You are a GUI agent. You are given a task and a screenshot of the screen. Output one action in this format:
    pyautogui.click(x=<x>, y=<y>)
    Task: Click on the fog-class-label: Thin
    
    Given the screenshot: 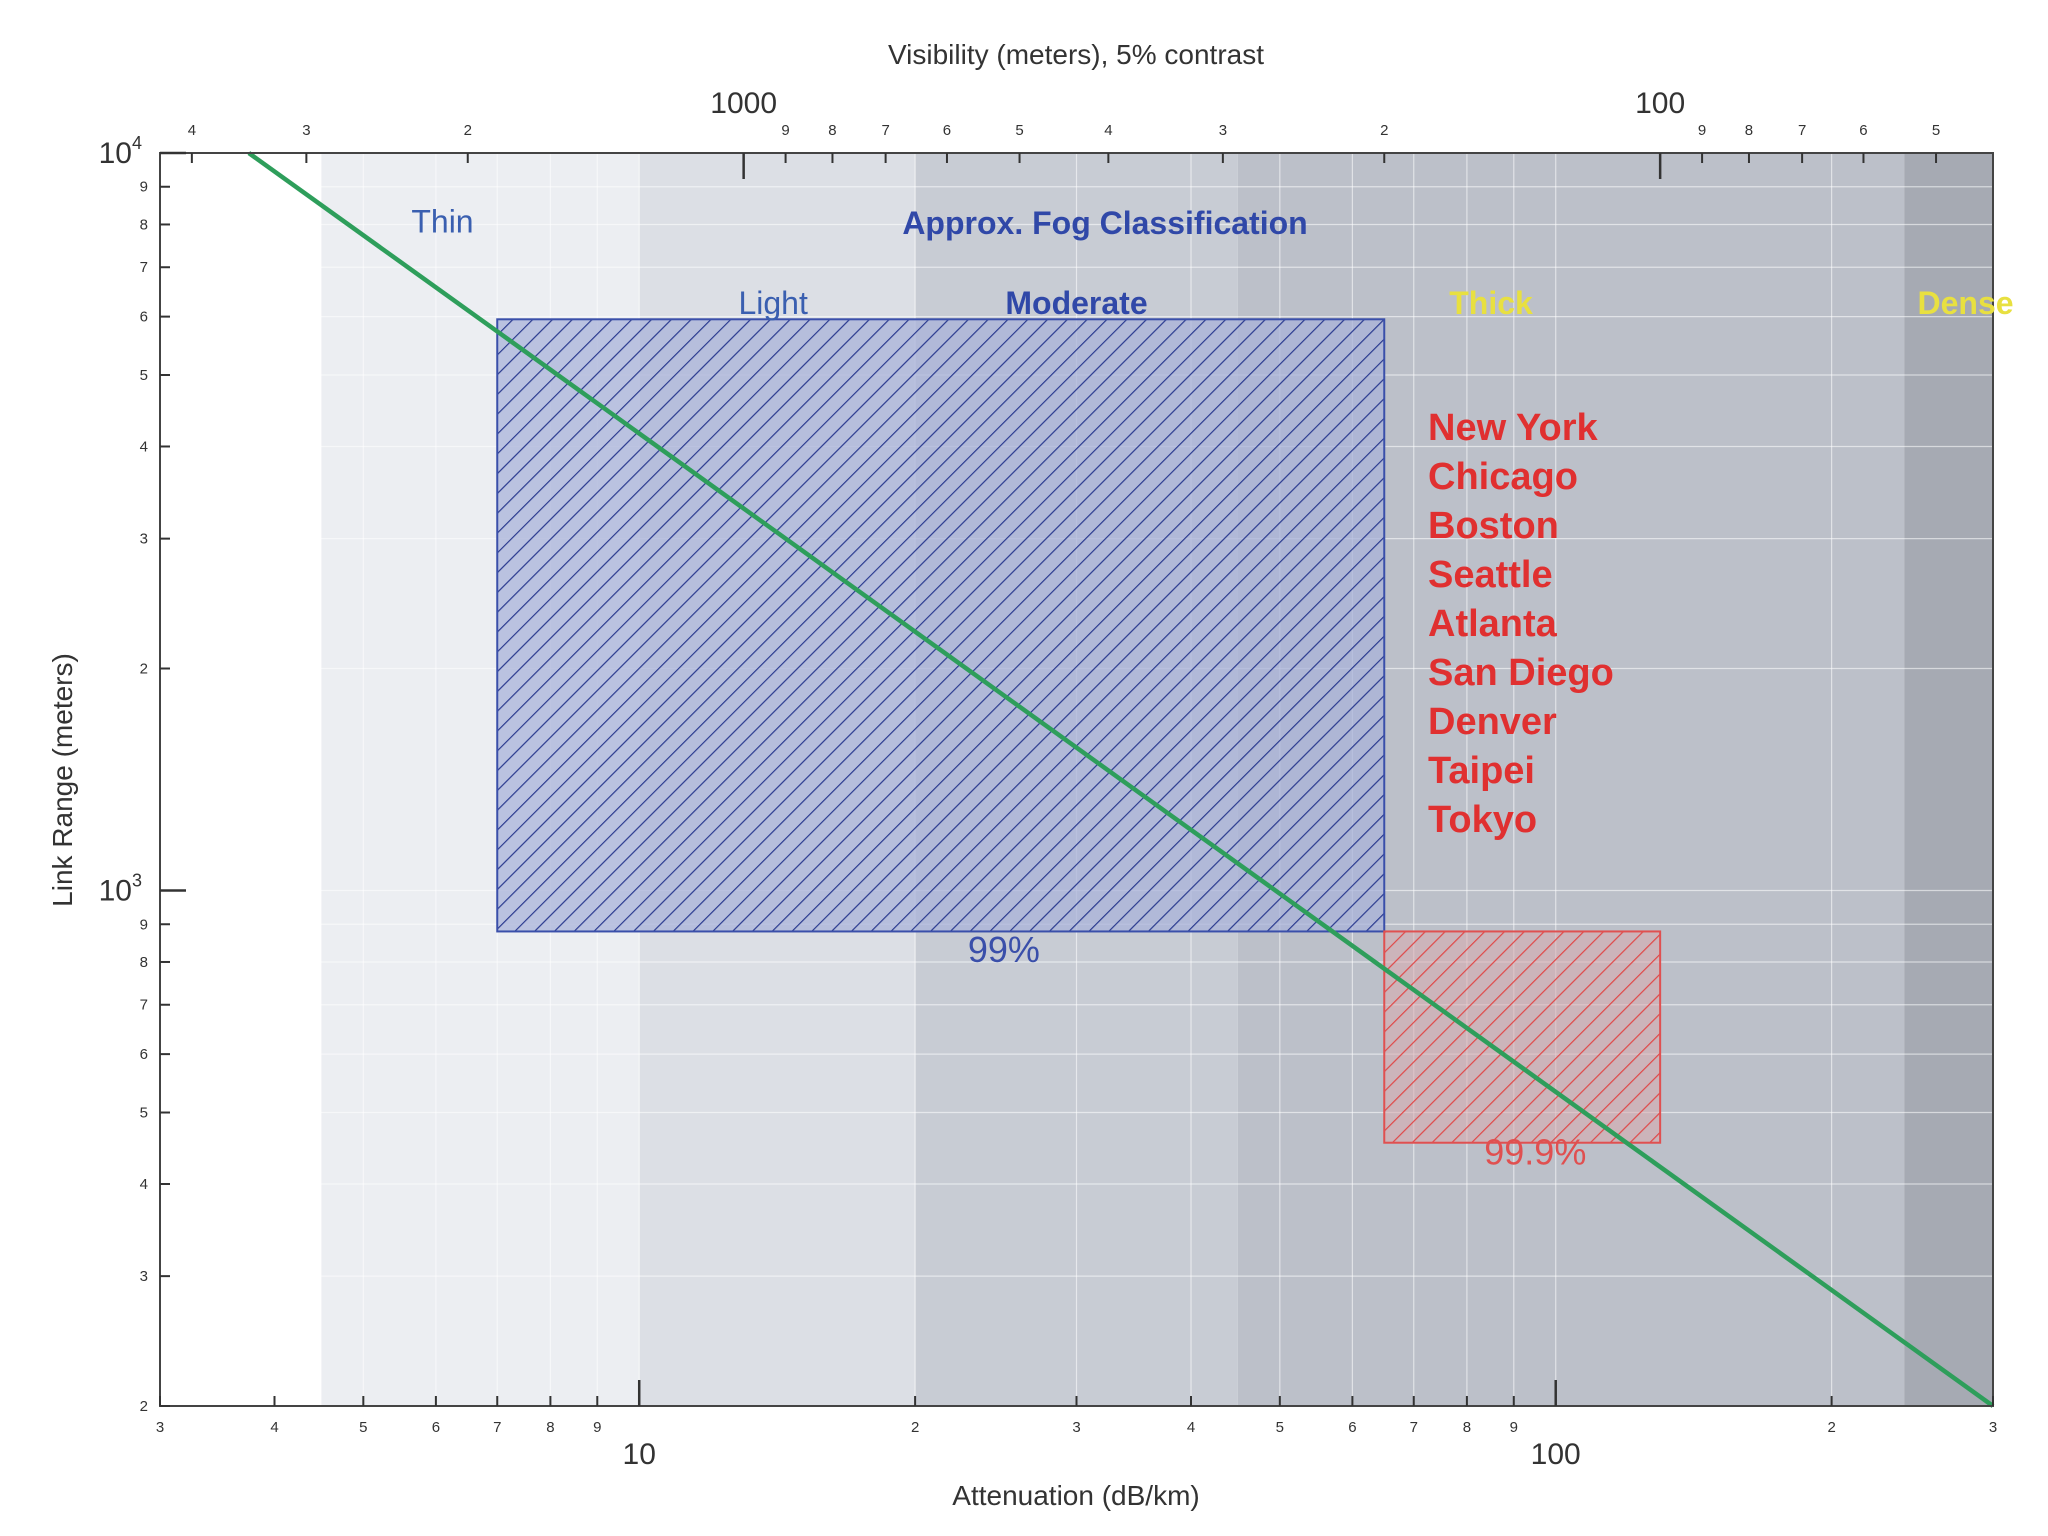 What is the action you would take?
    pyautogui.click(x=442, y=222)
    